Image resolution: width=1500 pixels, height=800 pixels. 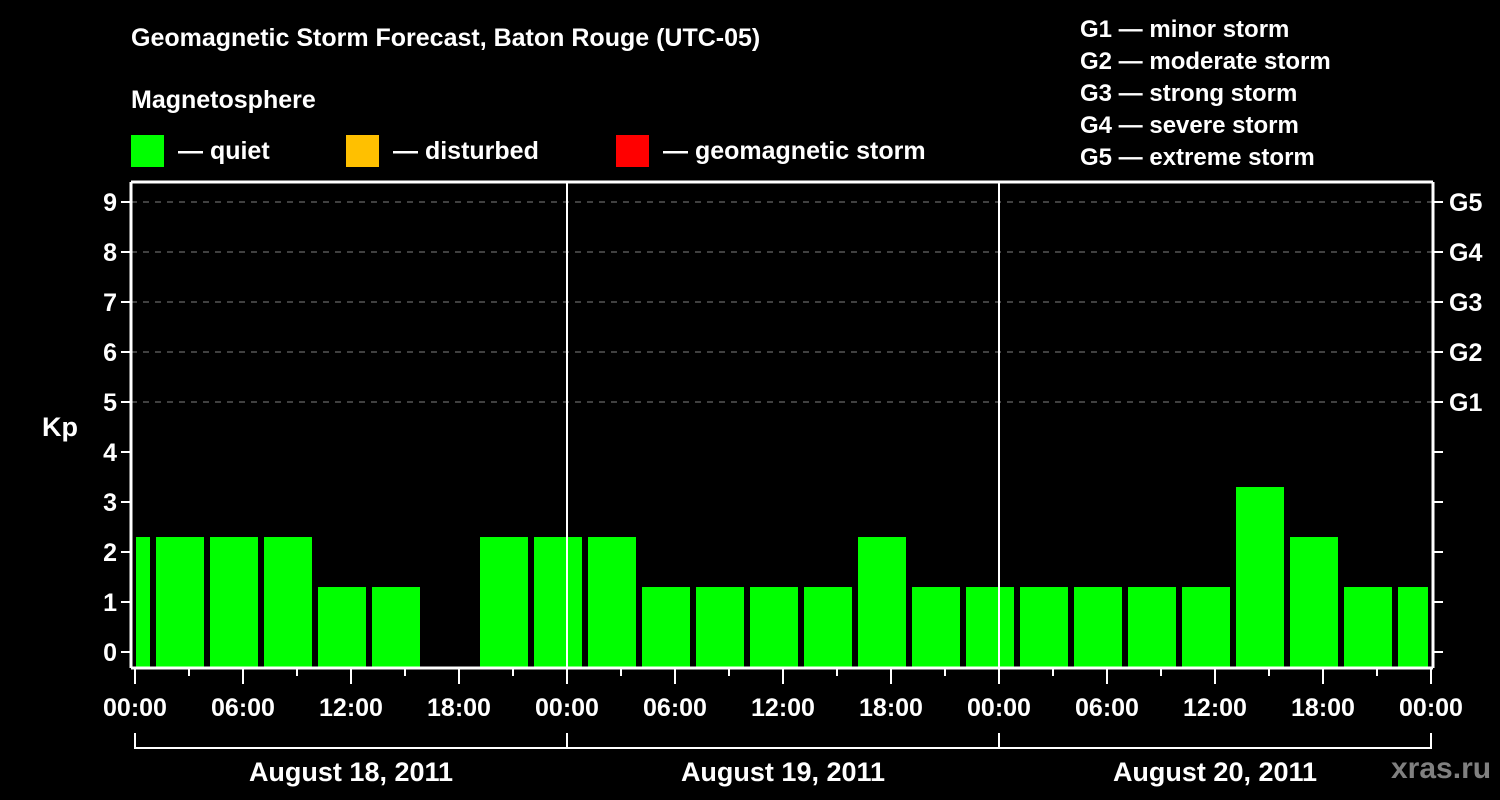 I want to click on legend-item-storm: — geomagnetic storm, so click(x=771, y=151).